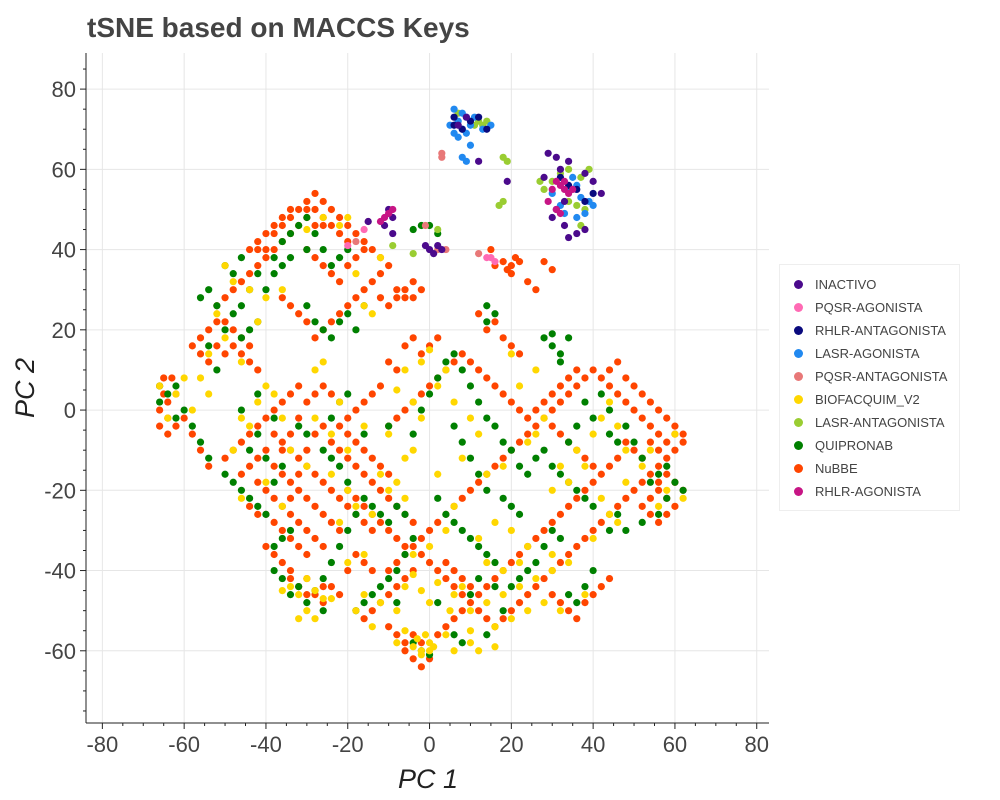 This screenshot has height=800, width=1000. What do you see at coordinates (846, 284) in the screenshot?
I see `legend-label: INACTIVO` at bounding box center [846, 284].